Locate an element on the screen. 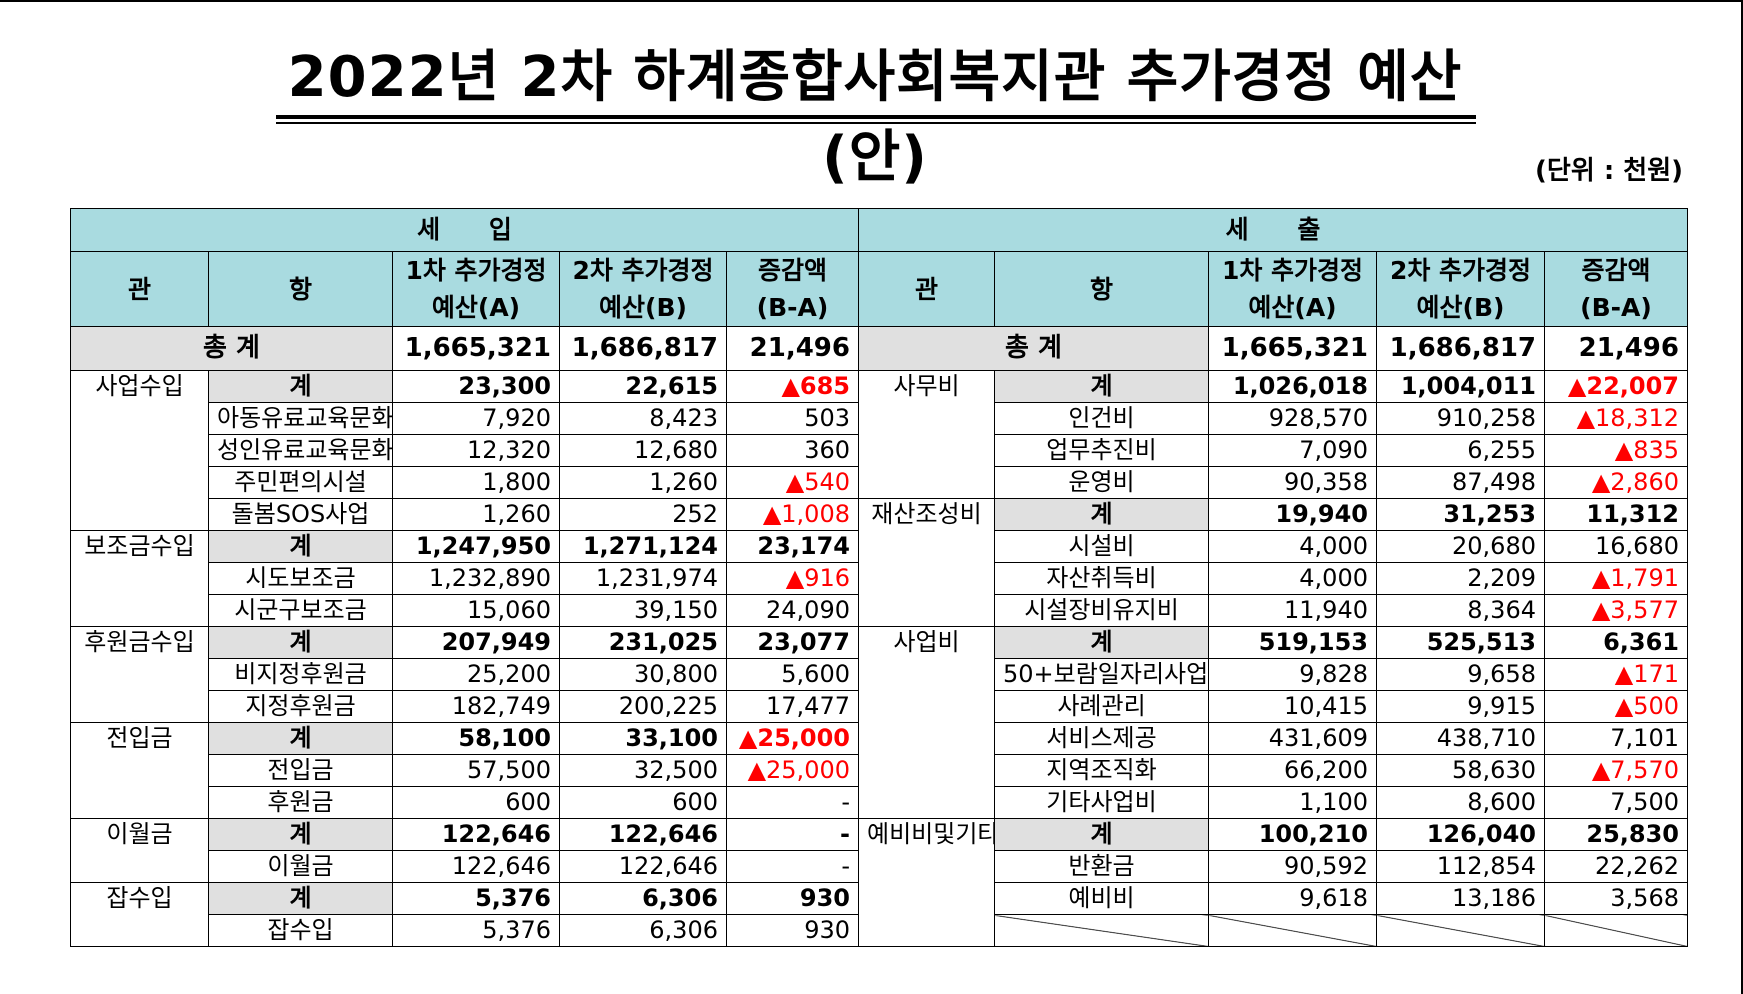 The height and width of the screenshot is (994, 1743). expense-value-a-cell: 100,210 is located at coordinates (1292, 834).